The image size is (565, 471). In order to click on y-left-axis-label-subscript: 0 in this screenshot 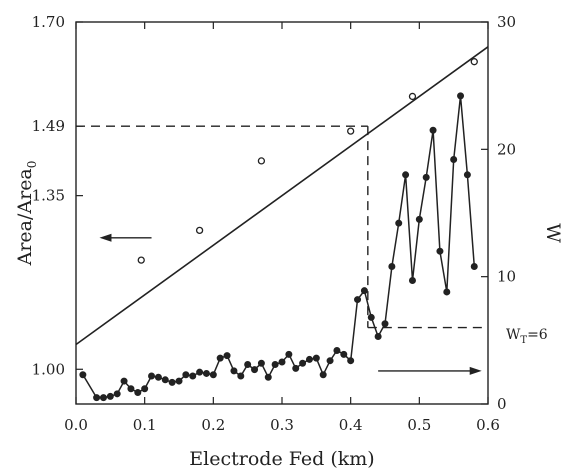, I will do `click(32, 165)`.